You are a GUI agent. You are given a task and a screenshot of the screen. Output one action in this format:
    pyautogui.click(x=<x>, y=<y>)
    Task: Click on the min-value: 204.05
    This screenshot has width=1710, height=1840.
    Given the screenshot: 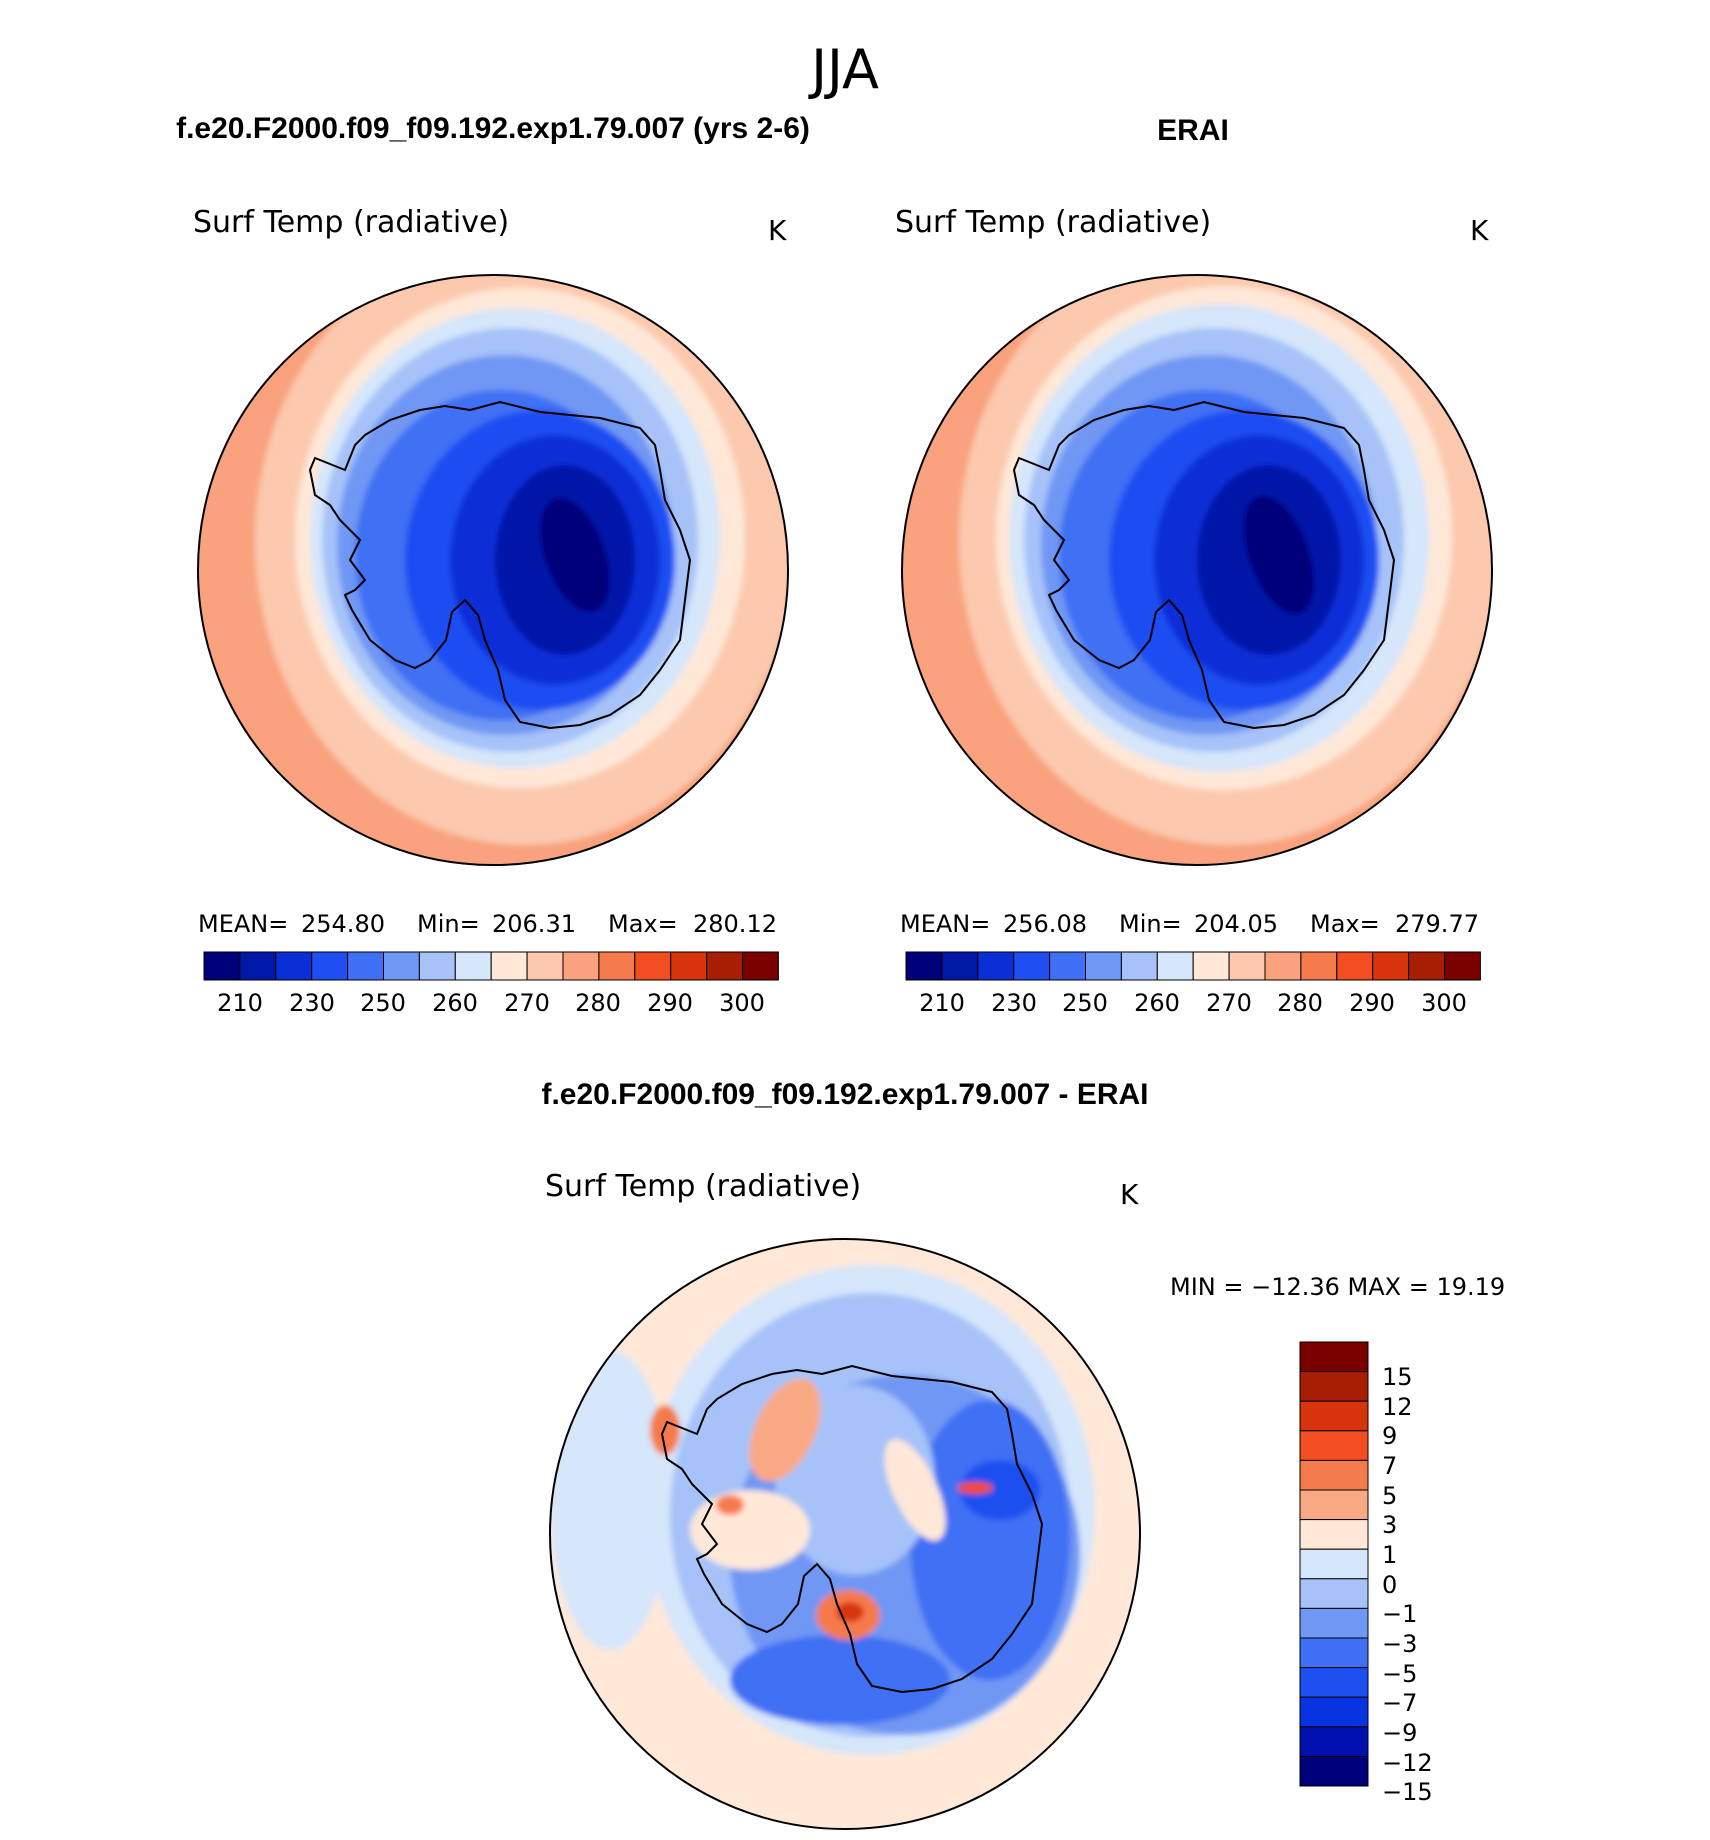 What is the action you would take?
    pyautogui.click(x=1236, y=924)
    